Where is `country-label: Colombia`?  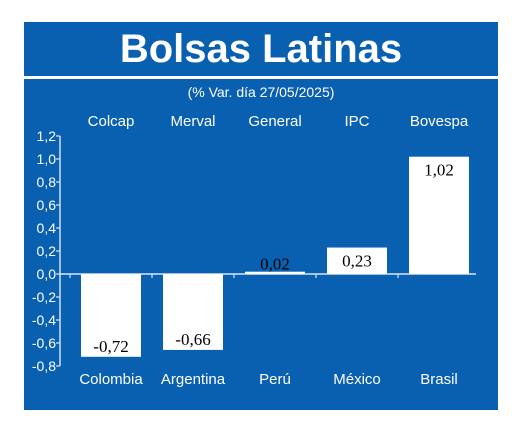
country-label: Colombia is located at coordinates (111, 379).